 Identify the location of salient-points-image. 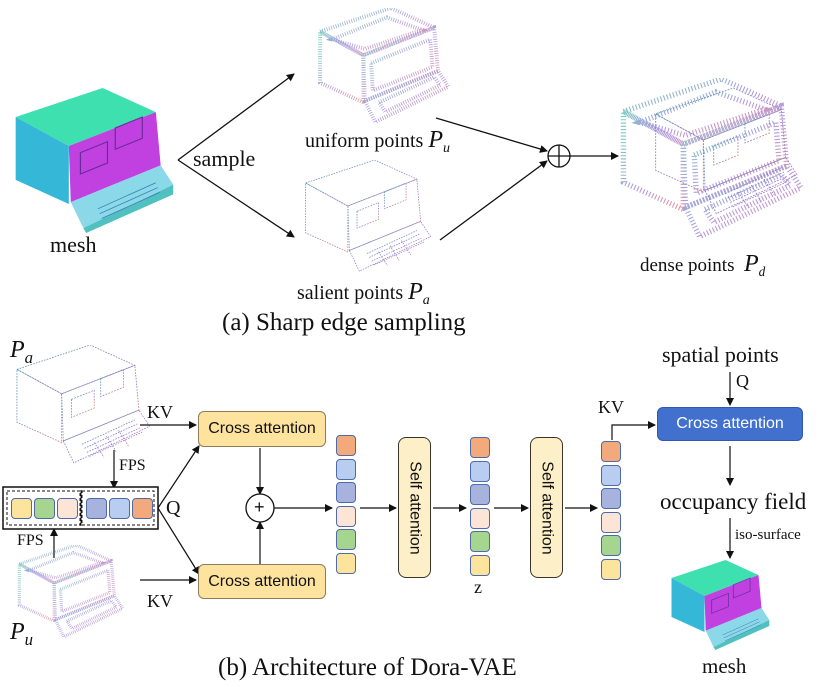
(368, 216).